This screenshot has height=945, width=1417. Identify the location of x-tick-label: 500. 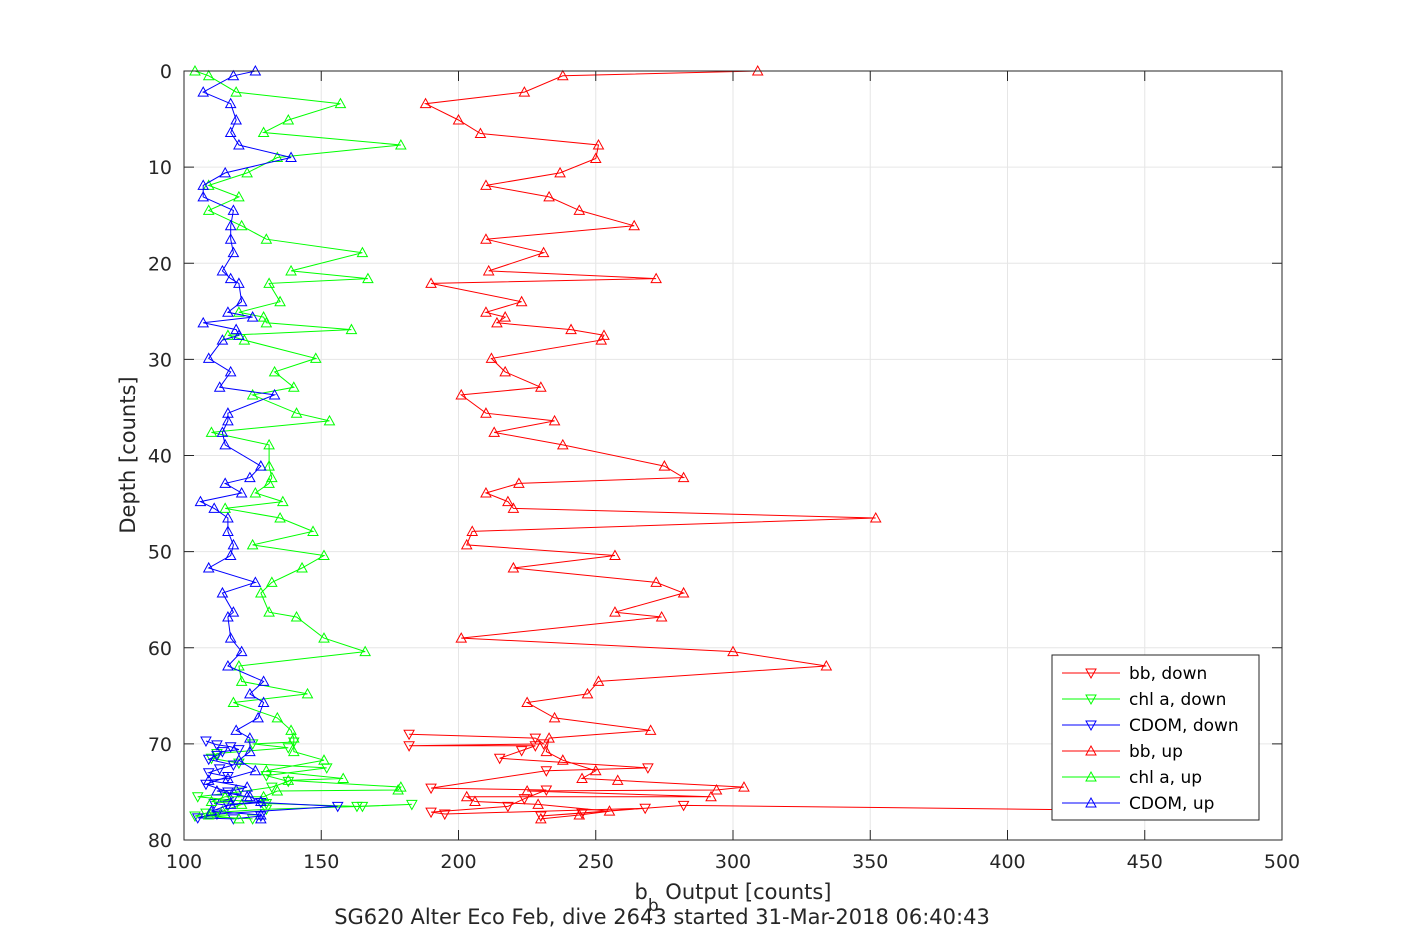
(1282, 862).